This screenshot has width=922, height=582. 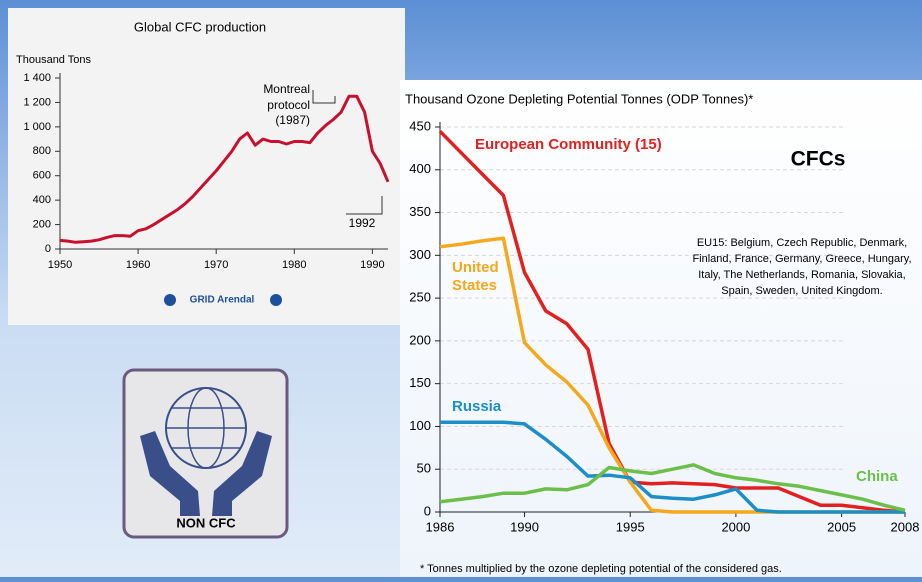 What do you see at coordinates (630, 526) in the screenshot?
I see `x-tick-label: 1995` at bounding box center [630, 526].